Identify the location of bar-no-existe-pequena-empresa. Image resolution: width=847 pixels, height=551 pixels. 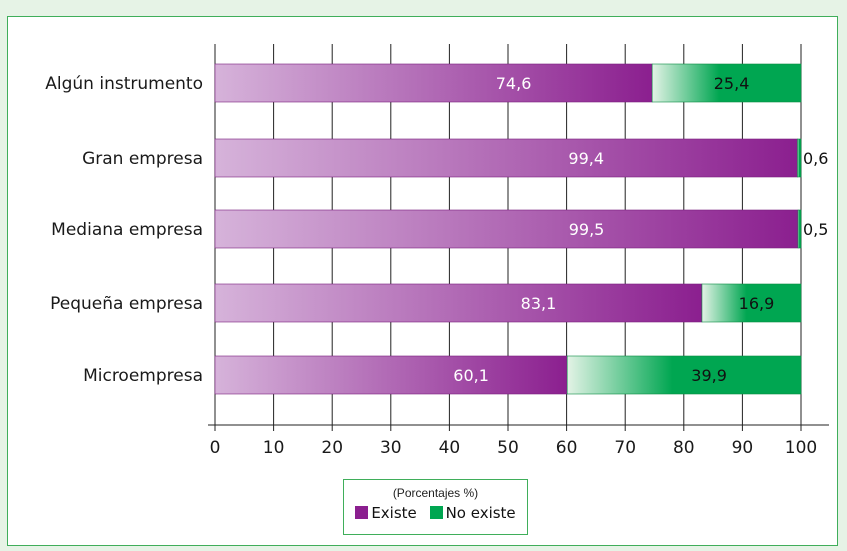
(751, 303).